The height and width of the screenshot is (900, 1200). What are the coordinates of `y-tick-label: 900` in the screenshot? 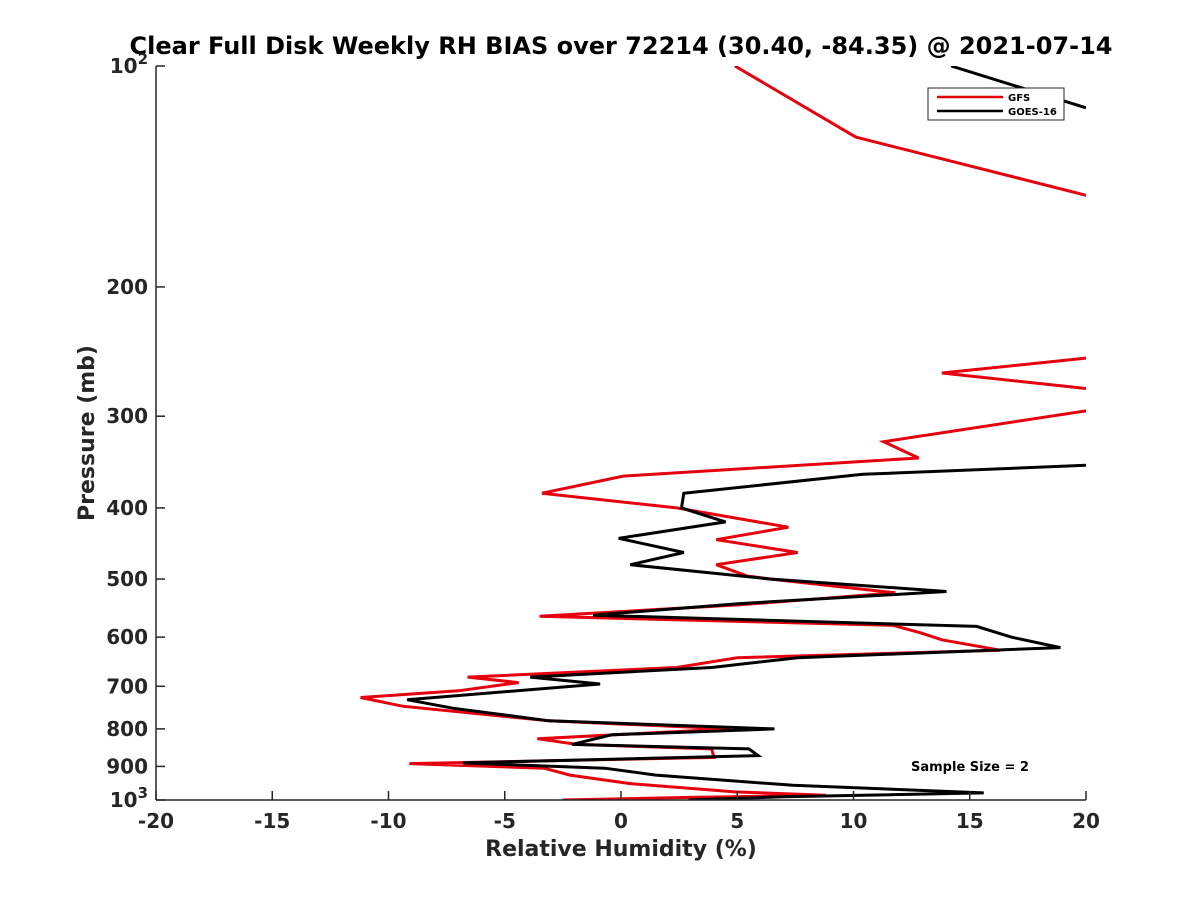 It's located at (127, 766).